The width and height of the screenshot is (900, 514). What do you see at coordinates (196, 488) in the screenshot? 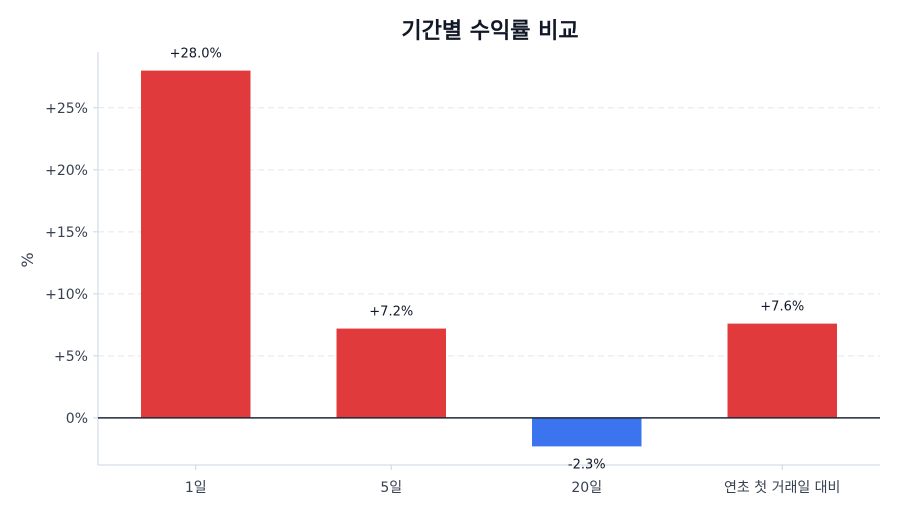
I see `x-tick-label: 1일` at bounding box center [196, 488].